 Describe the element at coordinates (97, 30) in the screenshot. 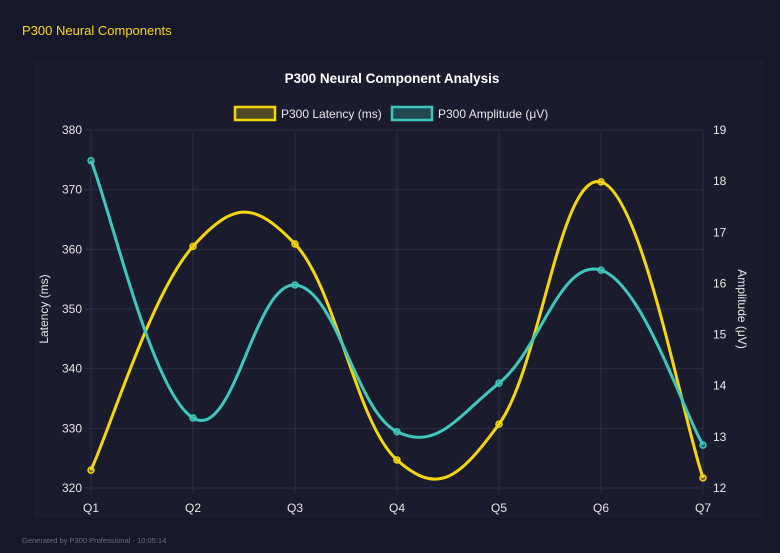

I see `page-title: P300 Neural Components` at that location.